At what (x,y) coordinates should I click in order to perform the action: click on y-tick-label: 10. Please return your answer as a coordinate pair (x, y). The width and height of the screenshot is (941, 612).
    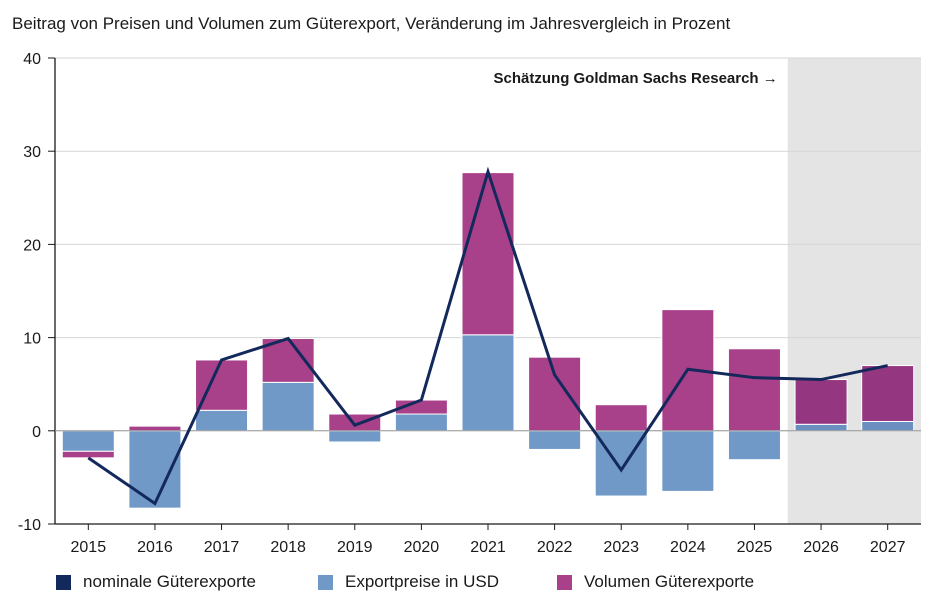
    Looking at the image, I should click on (32, 339).